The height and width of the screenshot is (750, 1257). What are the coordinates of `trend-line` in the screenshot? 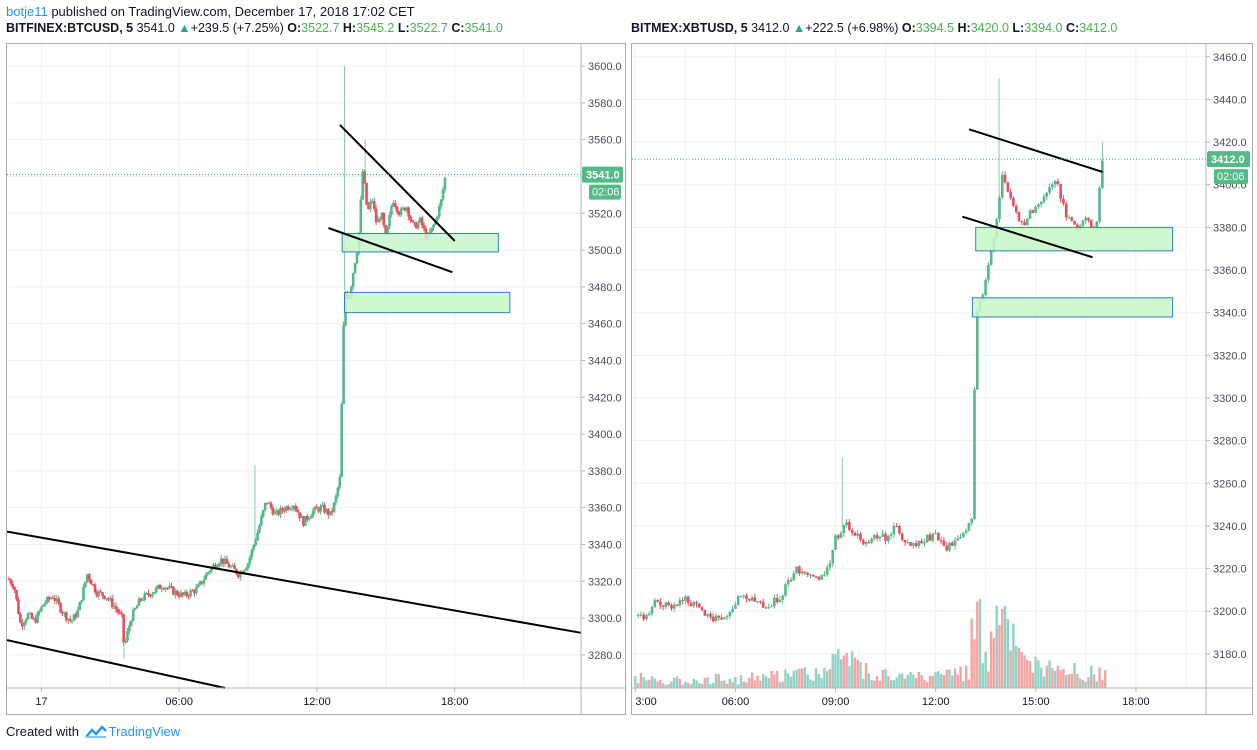 It's located at (390, 250).